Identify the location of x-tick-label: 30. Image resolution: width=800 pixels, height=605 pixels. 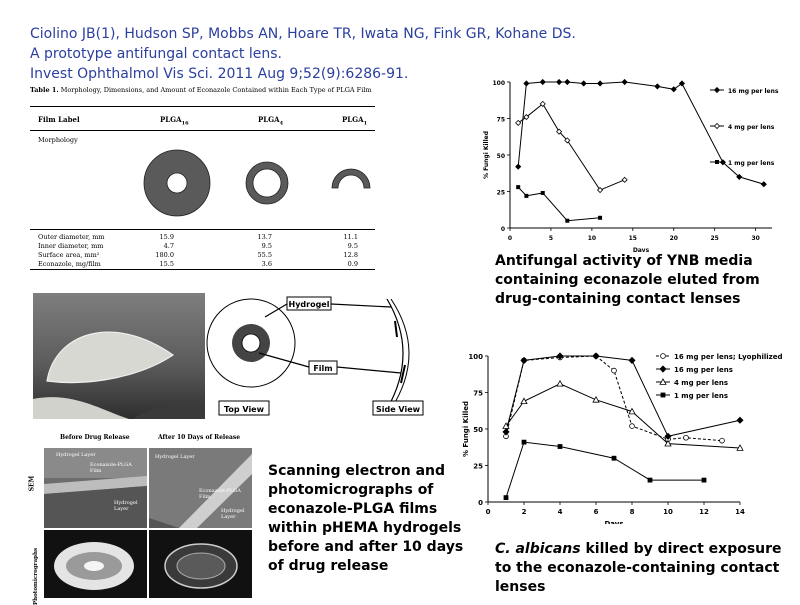
(755, 238).